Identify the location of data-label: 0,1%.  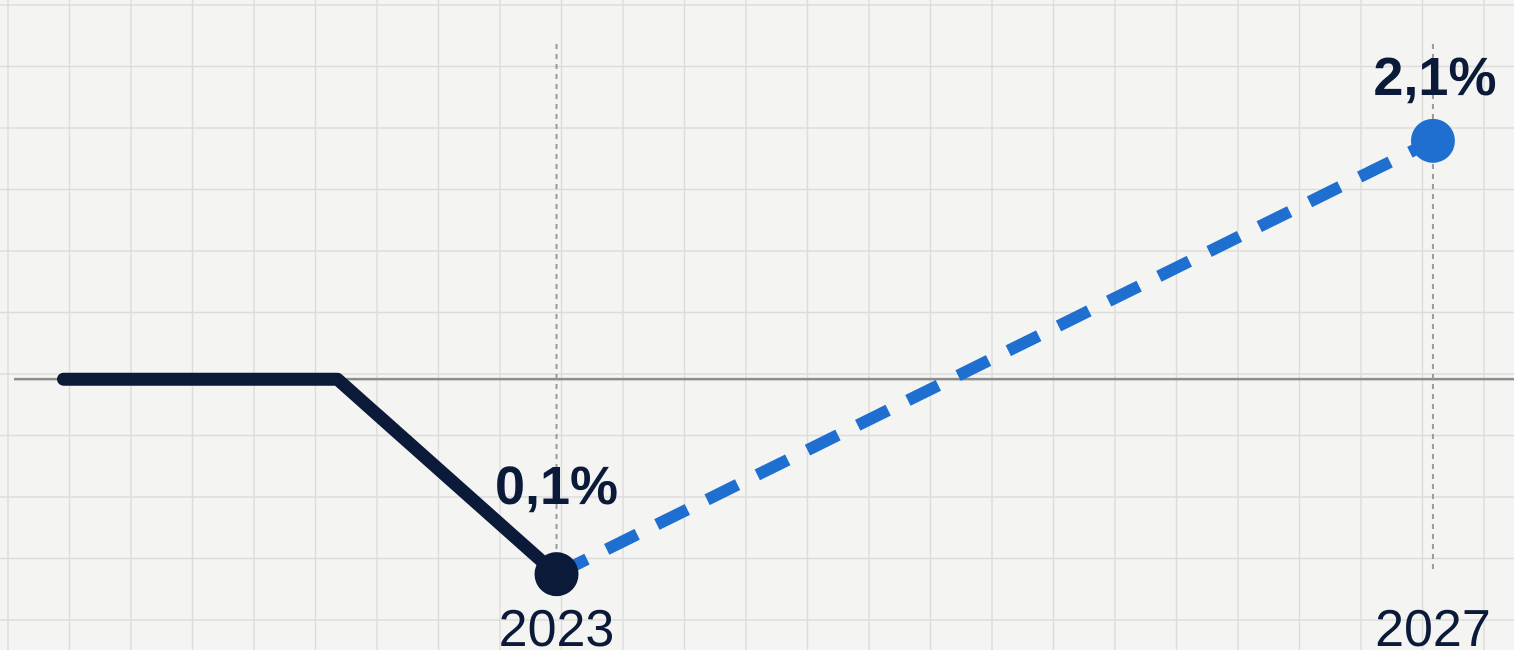
(556, 486).